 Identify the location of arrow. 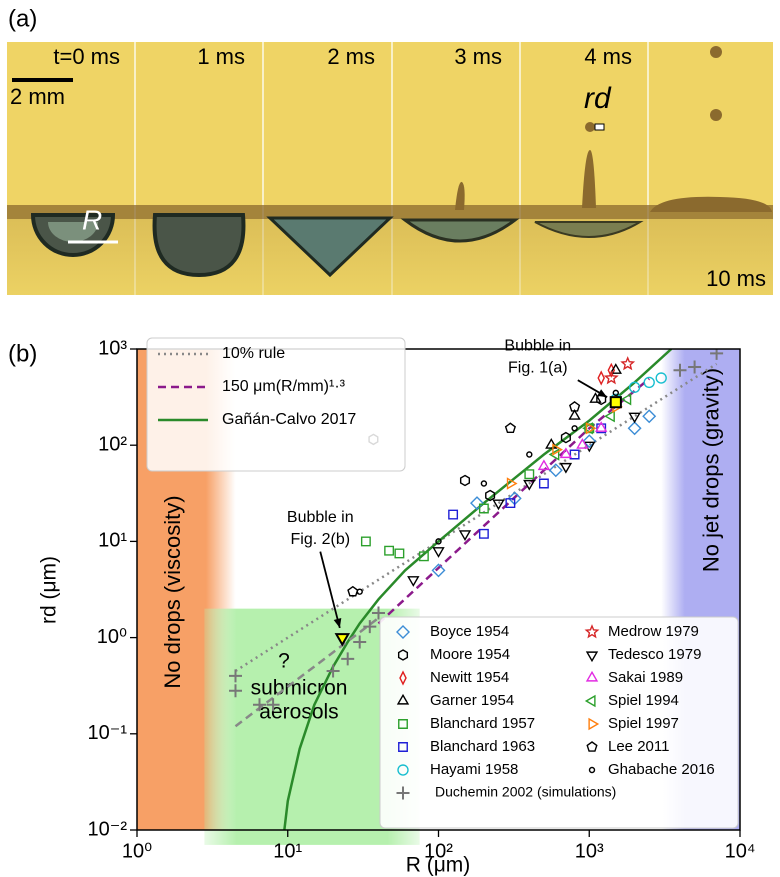
(330, 590).